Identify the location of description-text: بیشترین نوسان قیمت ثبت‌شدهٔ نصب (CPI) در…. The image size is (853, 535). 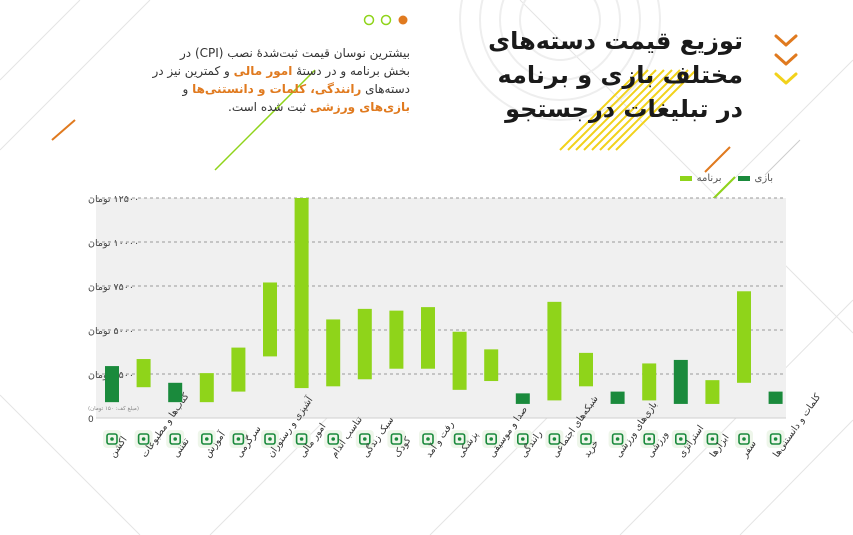
(281, 80).